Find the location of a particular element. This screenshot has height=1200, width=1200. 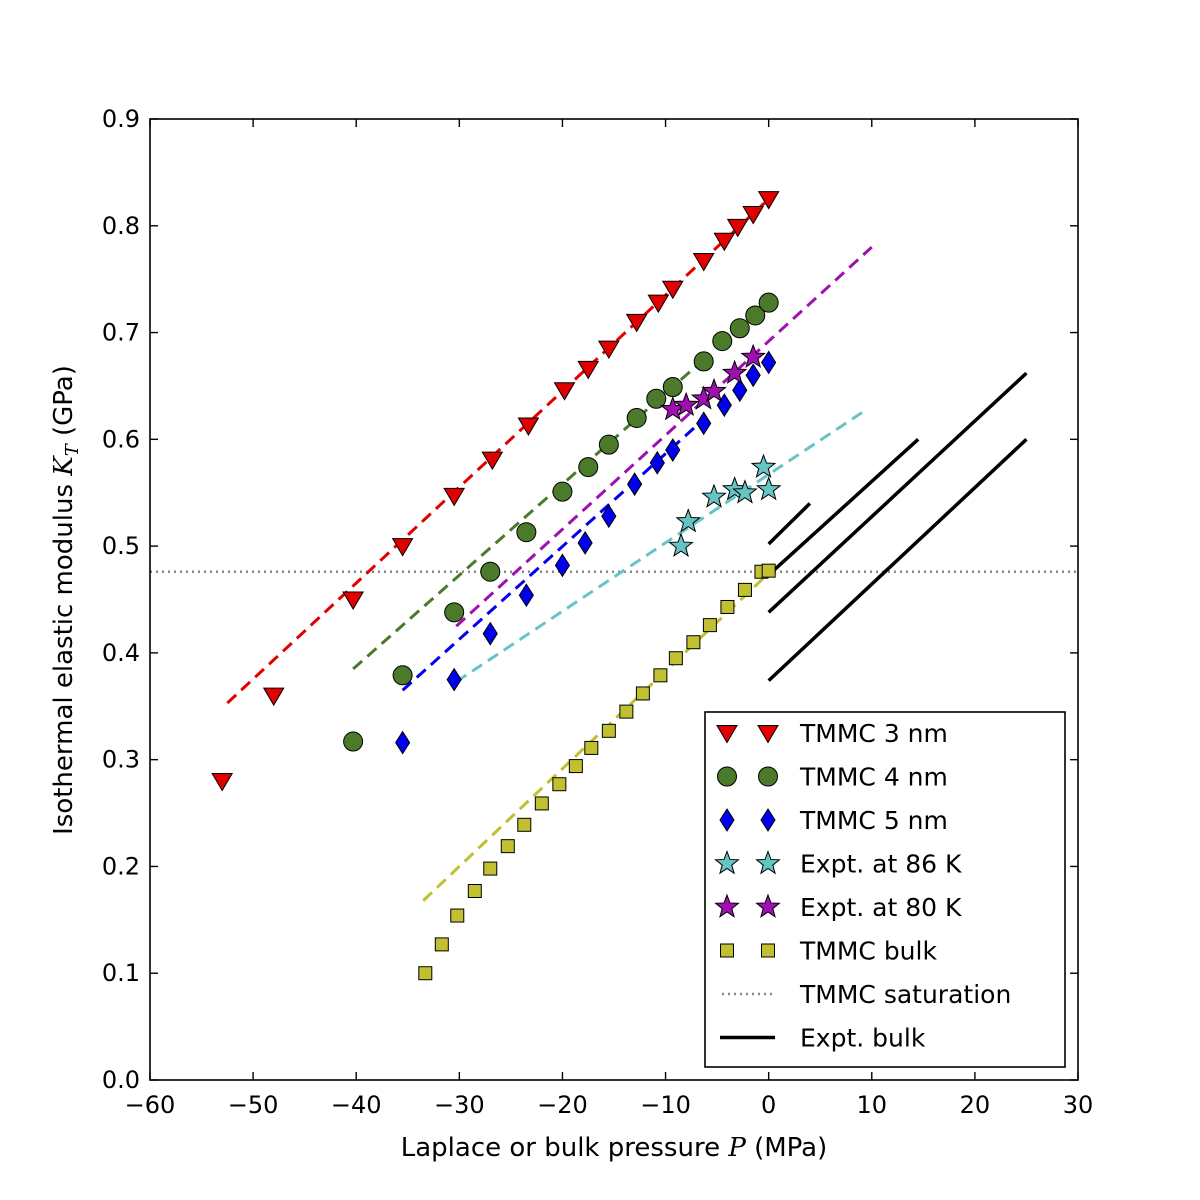

x-axis-label-var: P is located at coordinates (736, 1148).